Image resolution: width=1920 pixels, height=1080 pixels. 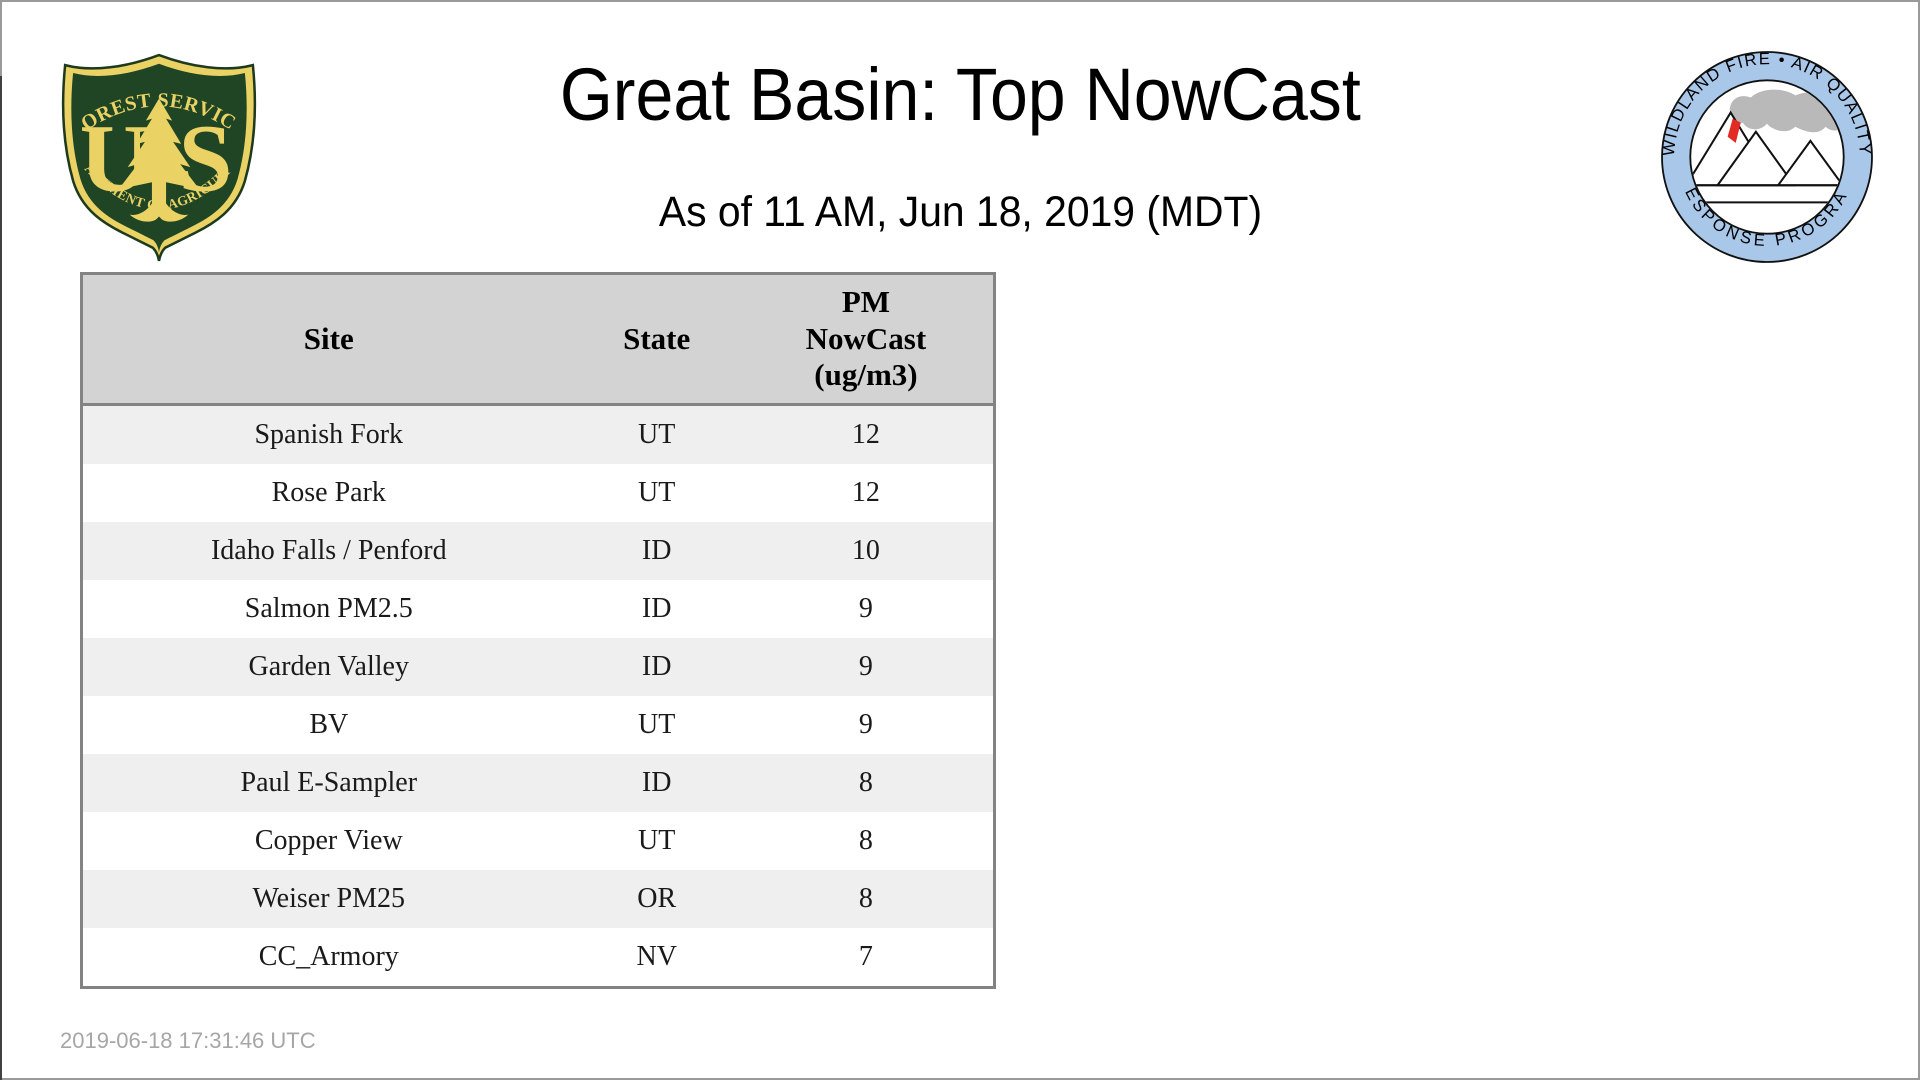 What do you see at coordinates (657, 898) in the screenshot?
I see `state-cell: OR` at bounding box center [657, 898].